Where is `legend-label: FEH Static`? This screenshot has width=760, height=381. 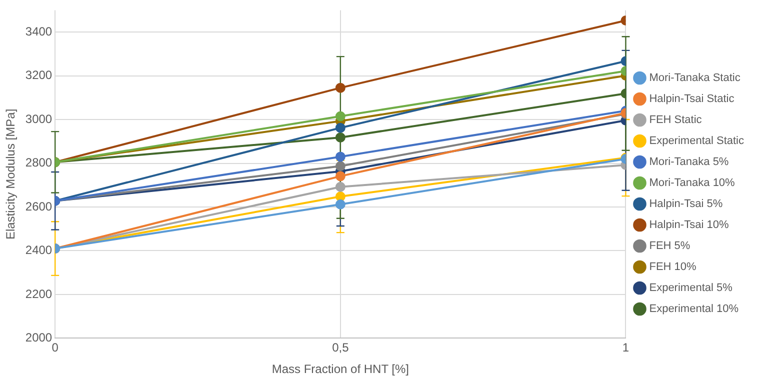
legend-label: FEH Static is located at coordinates (675, 120).